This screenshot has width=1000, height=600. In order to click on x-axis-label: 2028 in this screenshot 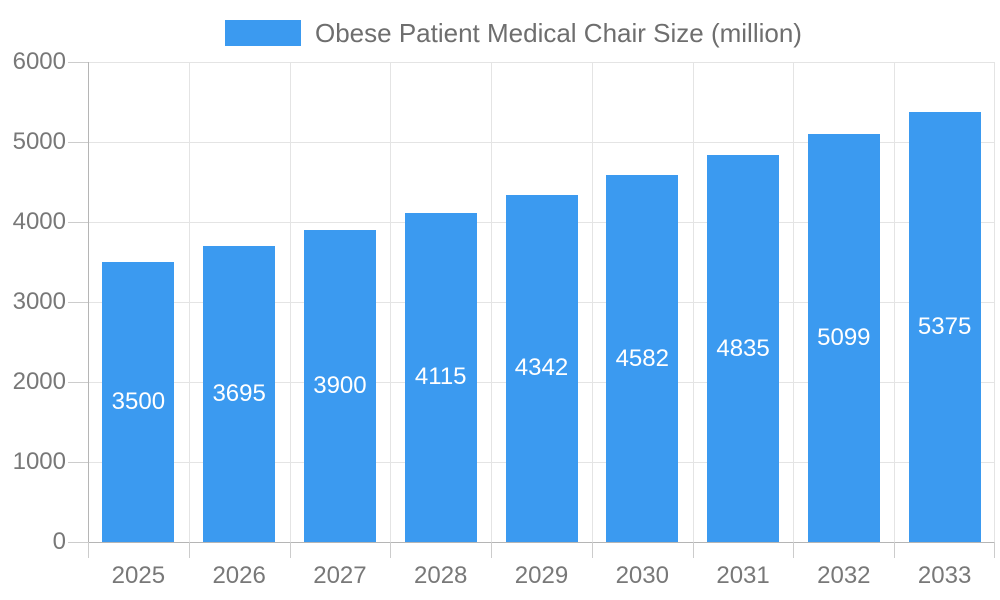, I will do `click(441, 575)`.